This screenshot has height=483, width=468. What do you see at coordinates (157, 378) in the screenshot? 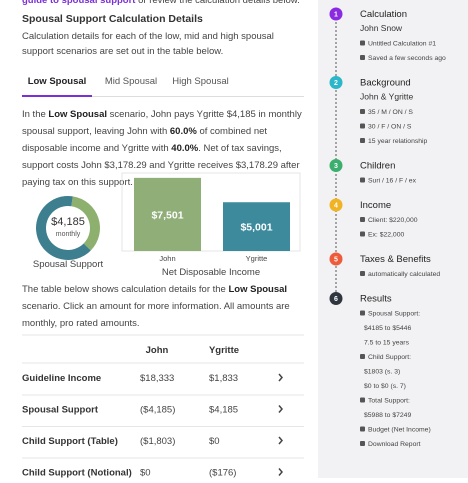
I see `amount: $18,333` at bounding box center [157, 378].